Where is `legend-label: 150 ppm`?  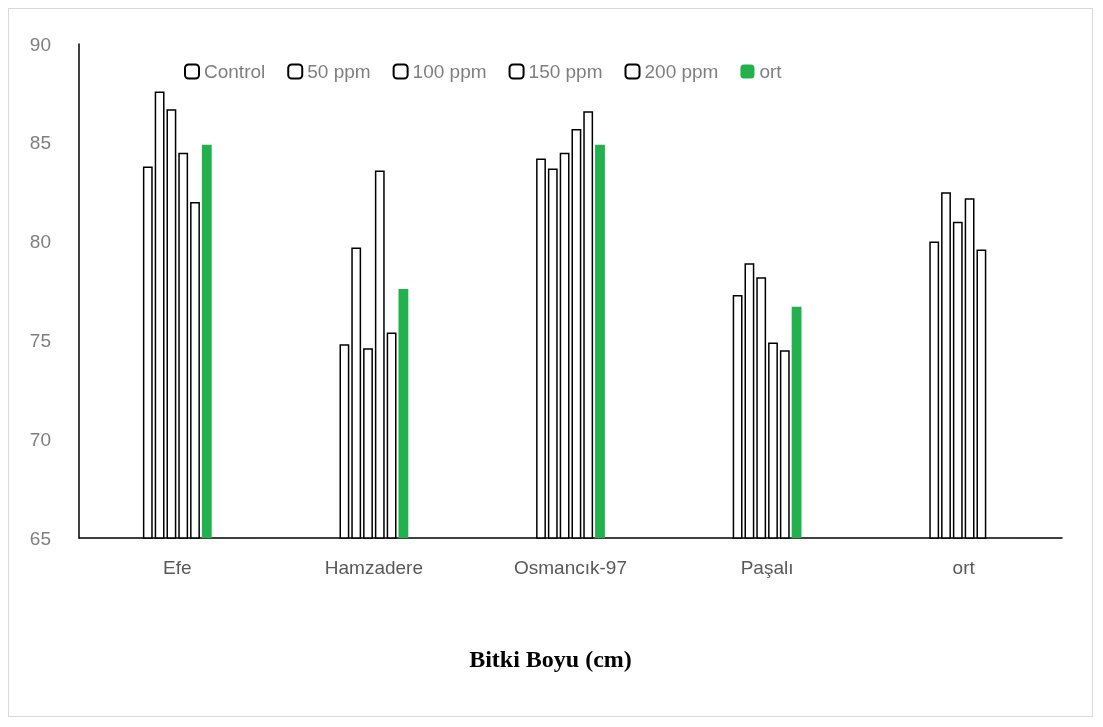
legend-label: 150 ppm is located at coordinates (565, 71).